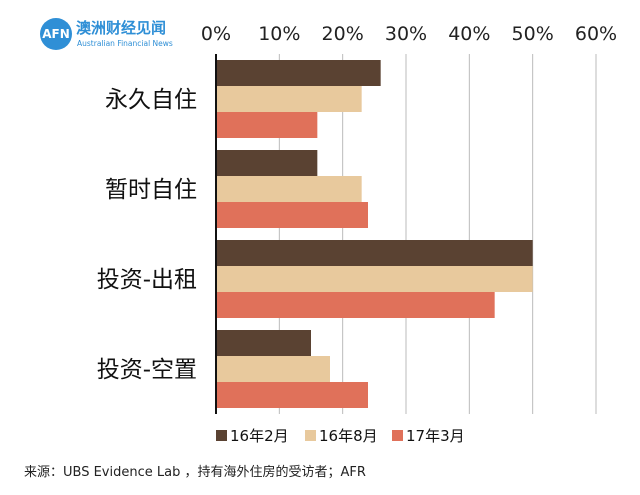  I want to click on x-tick-label: 30%, so click(406, 34).